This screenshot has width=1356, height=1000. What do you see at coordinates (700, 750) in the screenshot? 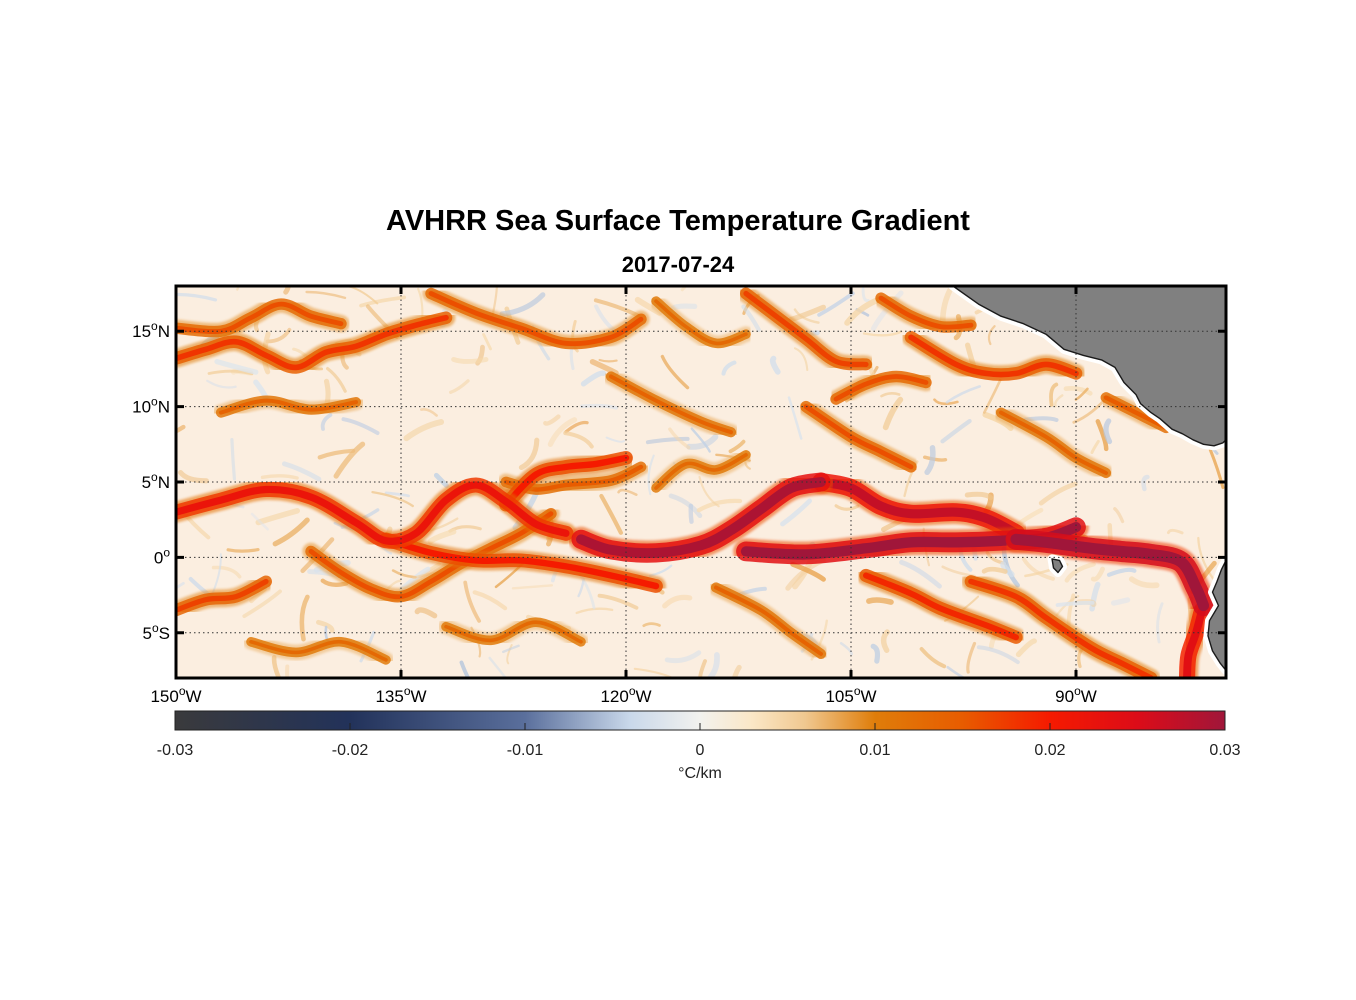
I see `colorbar-tick-label: 0` at bounding box center [700, 750].